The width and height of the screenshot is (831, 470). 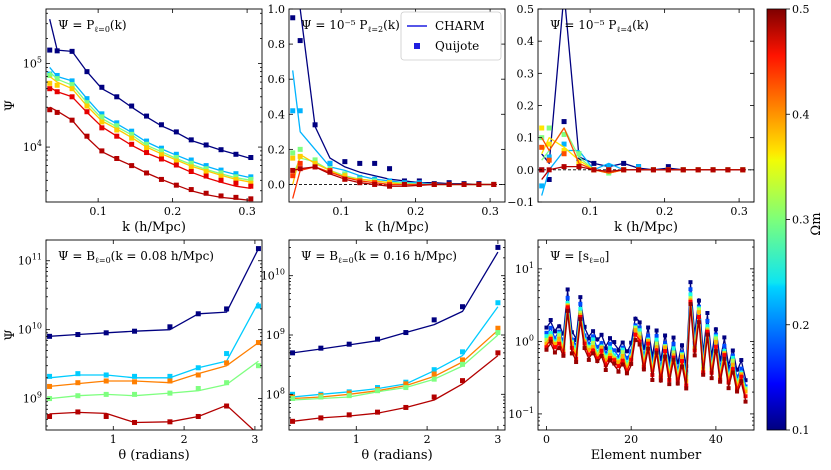 I want to click on panel-6: 0 20 40 10−1 100 101 Element number Ψ = [sℓ=0], so click(x=631, y=351).